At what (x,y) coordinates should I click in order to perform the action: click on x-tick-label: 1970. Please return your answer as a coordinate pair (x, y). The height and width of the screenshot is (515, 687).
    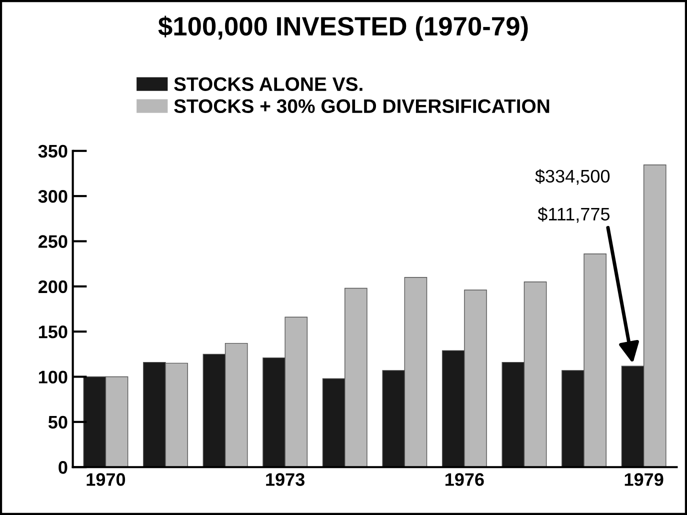
    Looking at the image, I should click on (106, 479).